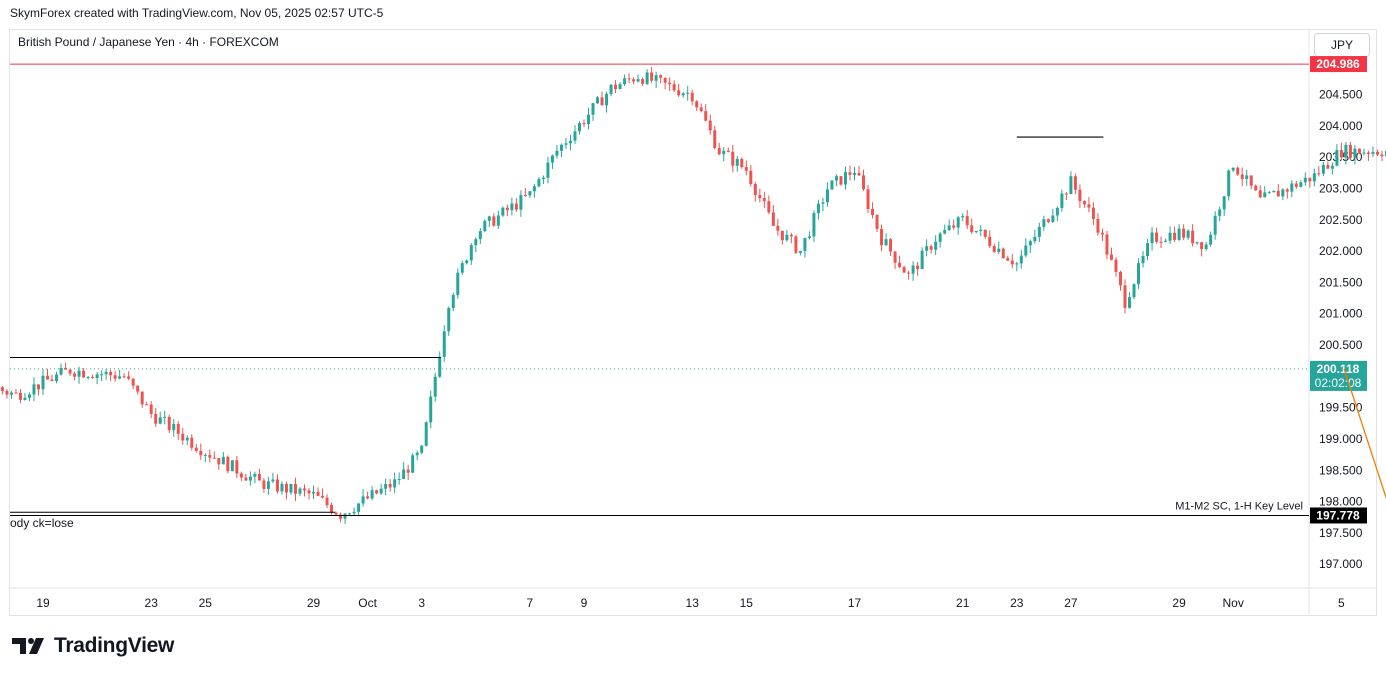  What do you see at coordinates (114, 645) in the screenshot?
I see `logo-text: TradingView` at bounding box center [114, 645].